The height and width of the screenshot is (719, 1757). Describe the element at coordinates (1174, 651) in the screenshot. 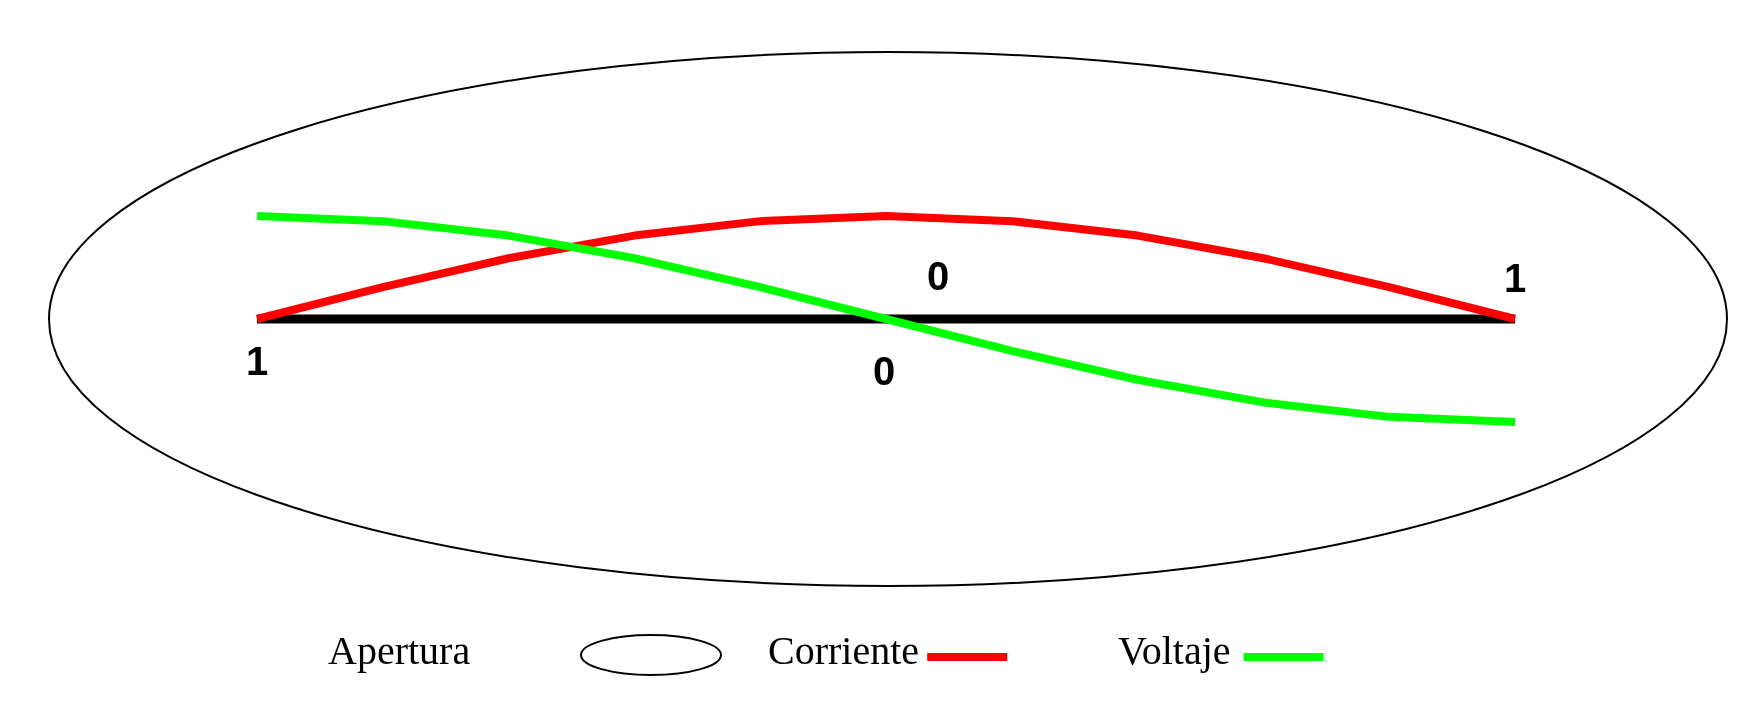

I see `legend-label: Voltaje` at that location.